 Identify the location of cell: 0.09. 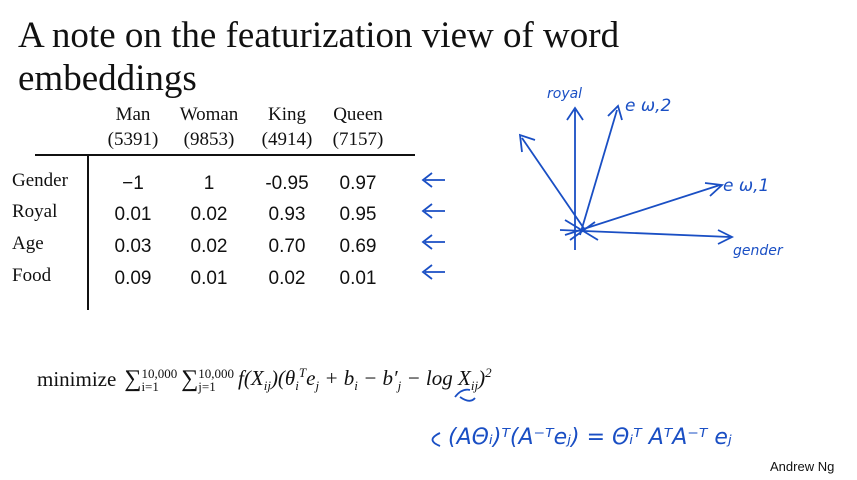
(133, 278).